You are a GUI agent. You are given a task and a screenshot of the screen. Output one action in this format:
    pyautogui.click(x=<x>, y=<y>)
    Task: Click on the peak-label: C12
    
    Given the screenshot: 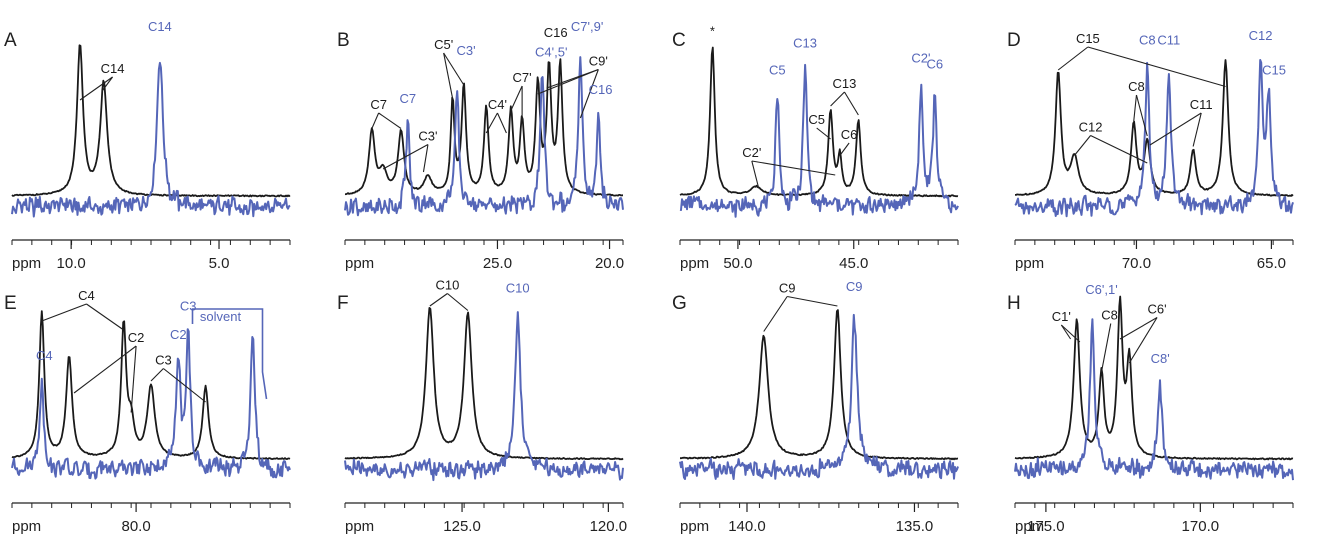 What is the action you would take?
    pyautogui.click(x=1091, y=127)
    